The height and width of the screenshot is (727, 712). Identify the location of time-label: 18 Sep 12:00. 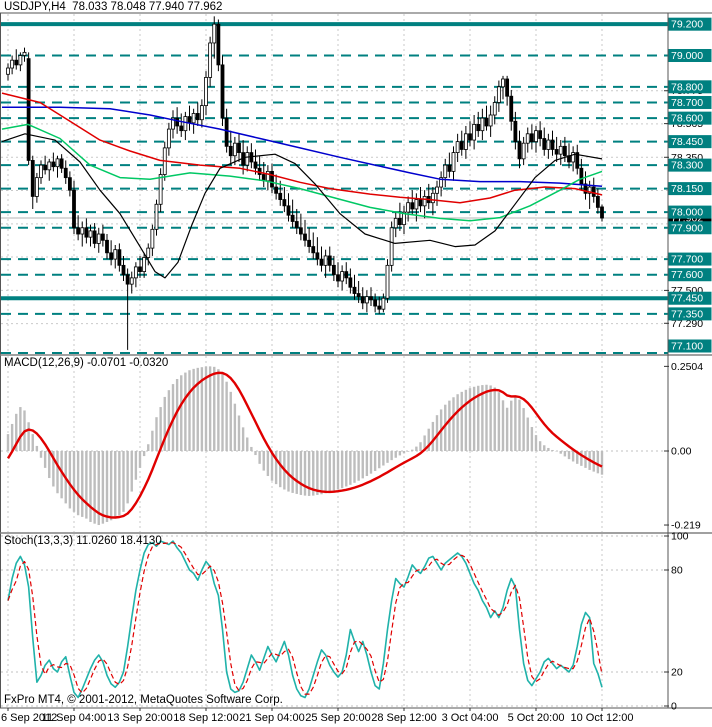
(205, 718).